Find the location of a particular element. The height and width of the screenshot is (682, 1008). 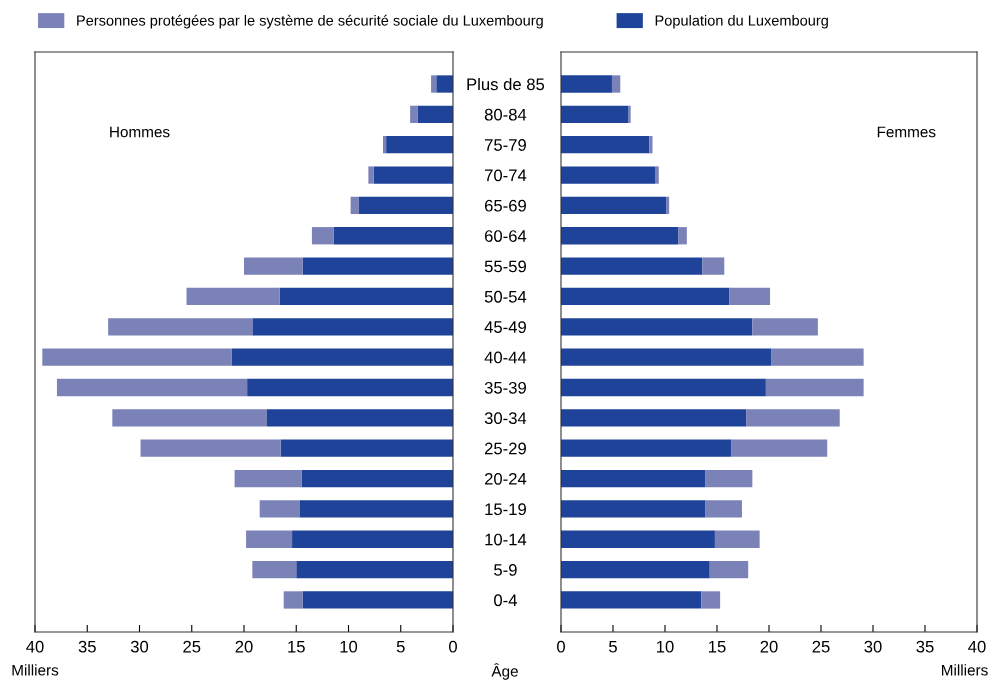

annotation: Femmes is located at coordinates (906, 132).